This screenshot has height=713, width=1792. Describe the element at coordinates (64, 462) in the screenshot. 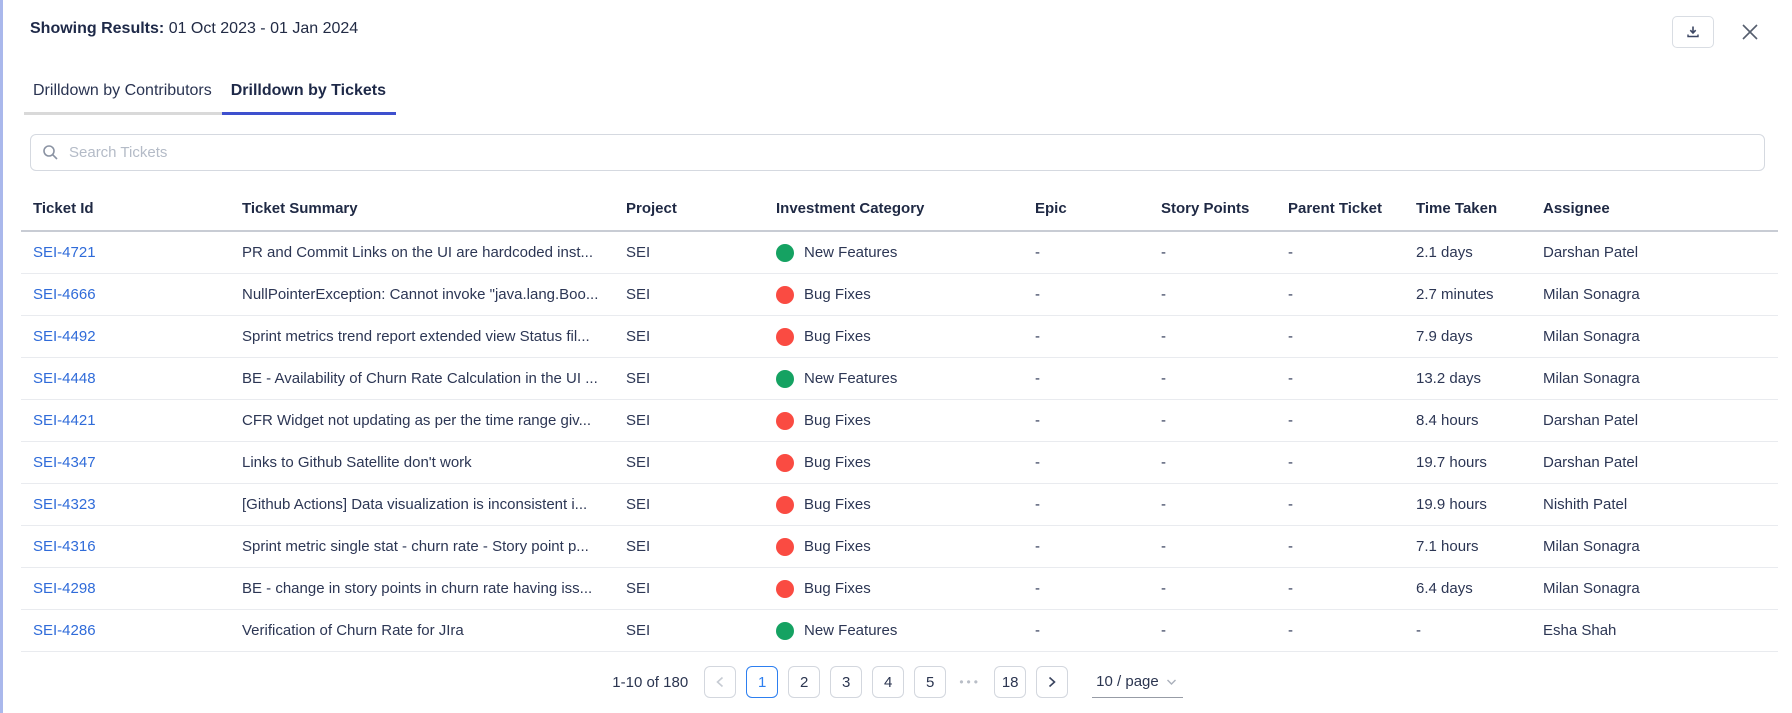

I see `ticket-id-link: SEI-4347` at that location.